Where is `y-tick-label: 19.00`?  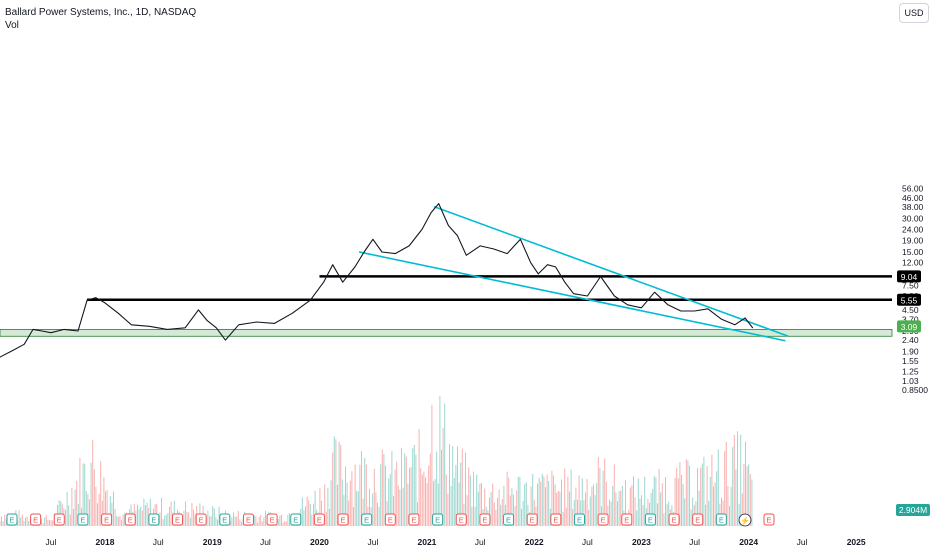 y-tick-label: 19.00 is located at coordinates (913, 241).